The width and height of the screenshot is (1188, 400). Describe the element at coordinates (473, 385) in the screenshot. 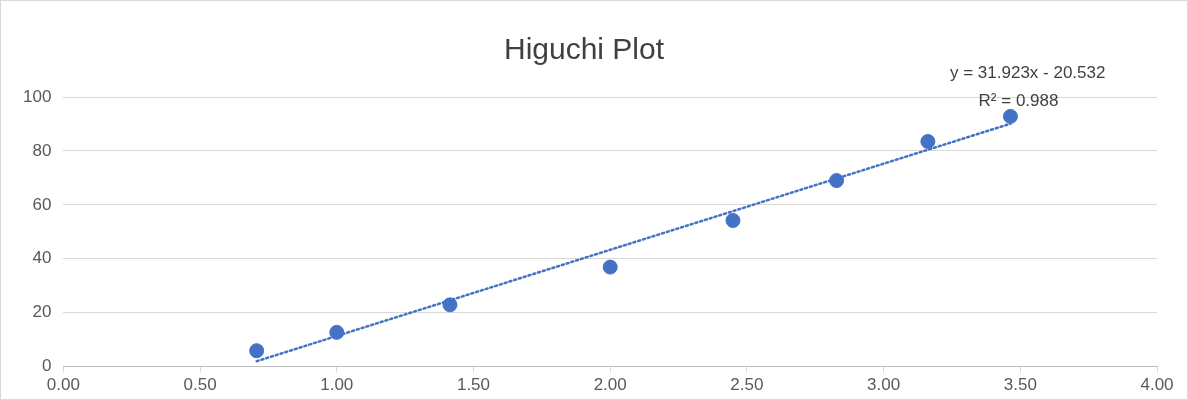

I see `x-tick-label: 1.50` at that location.